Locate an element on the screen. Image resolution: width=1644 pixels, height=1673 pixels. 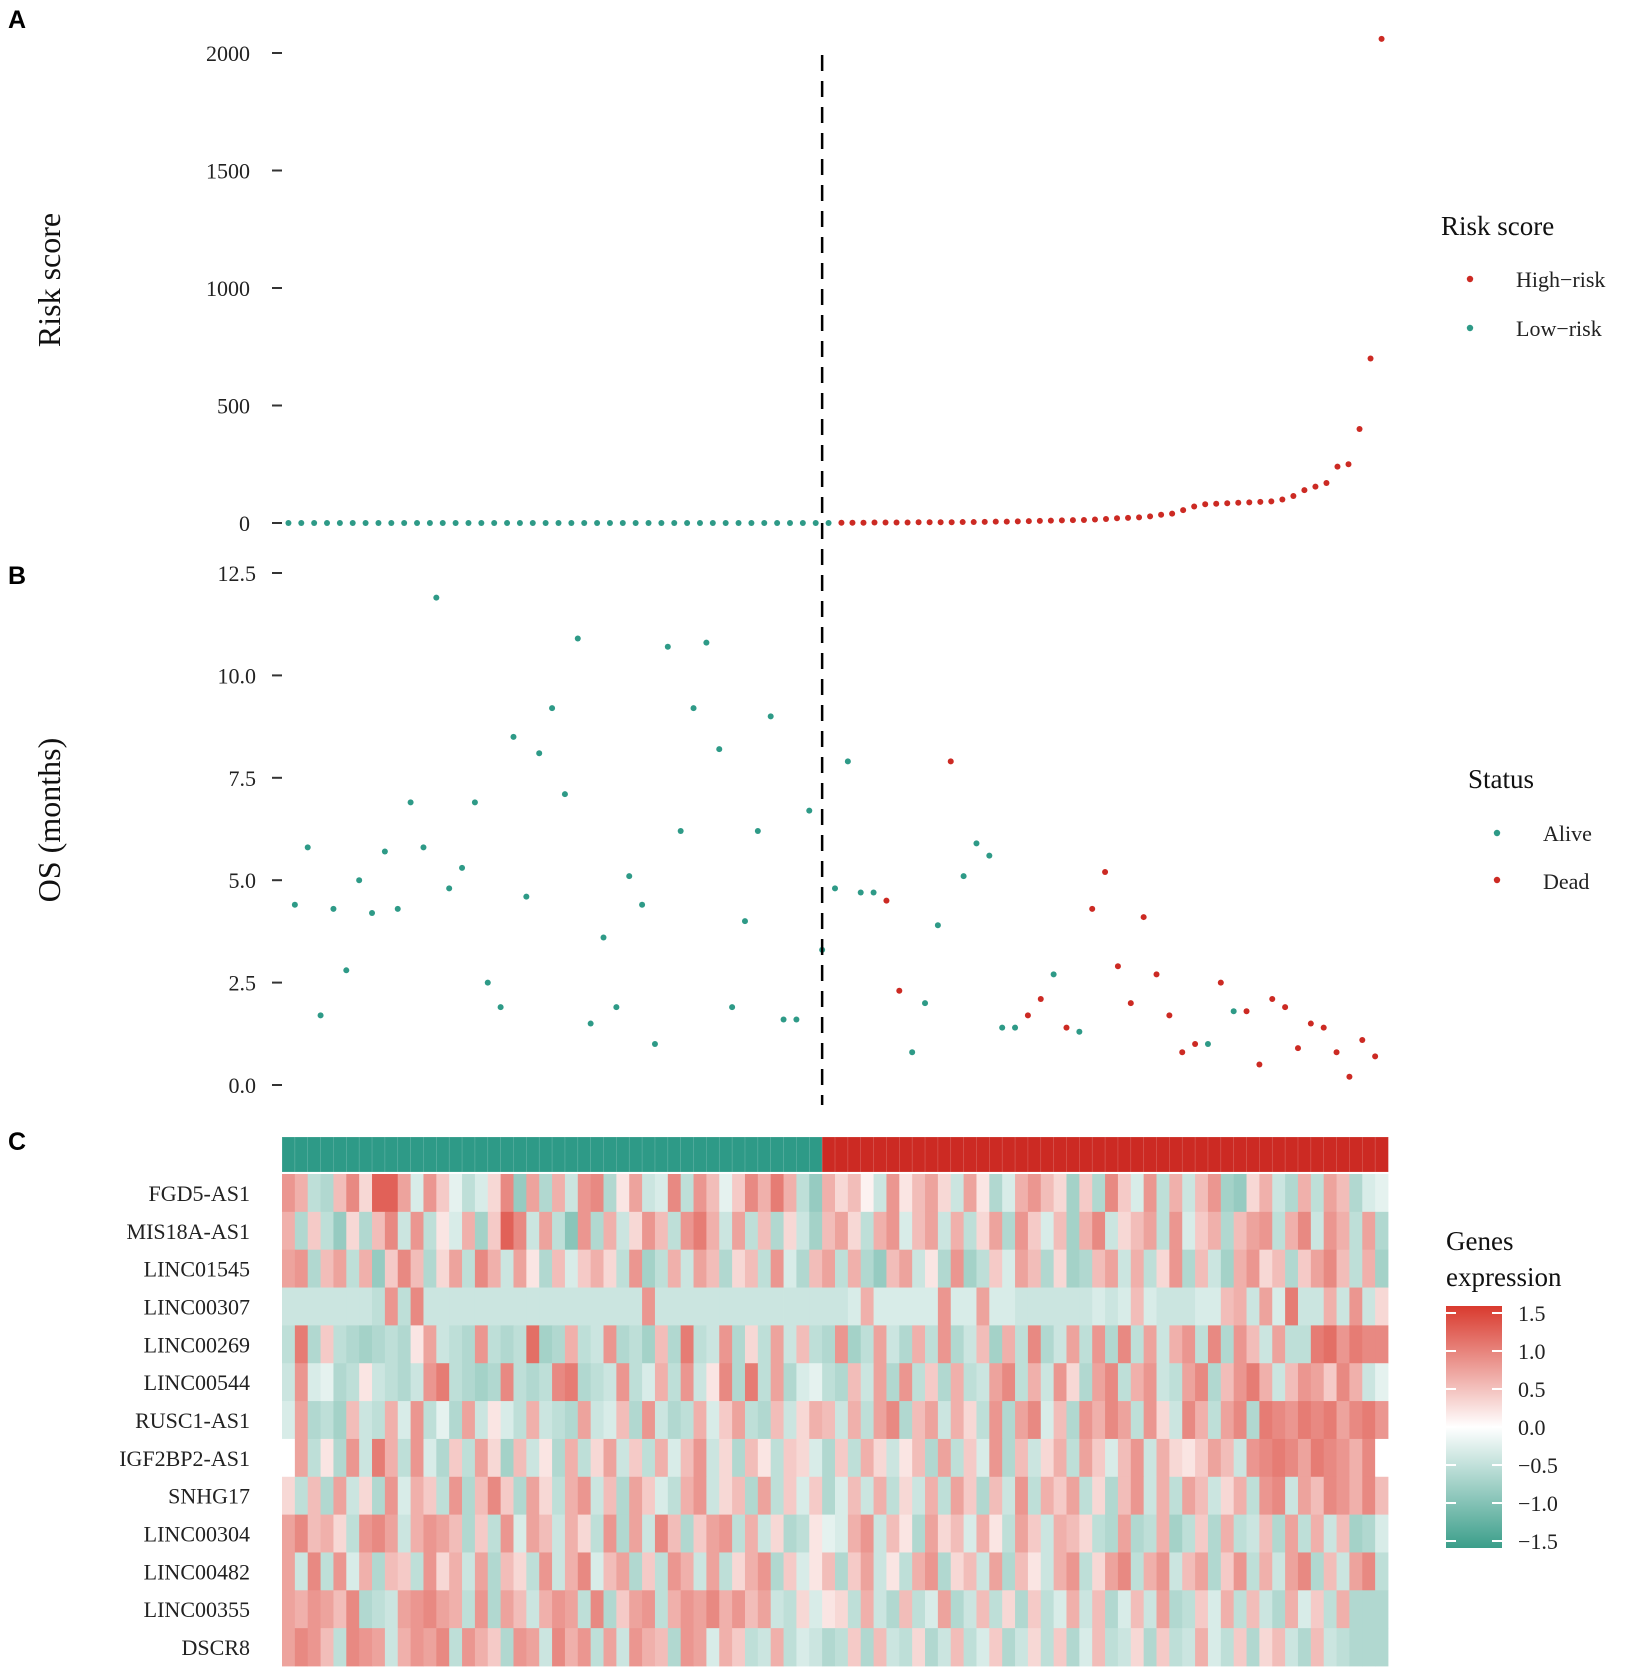
os-y-tick-label: 0.0 is located at coordinates (243, 1085).